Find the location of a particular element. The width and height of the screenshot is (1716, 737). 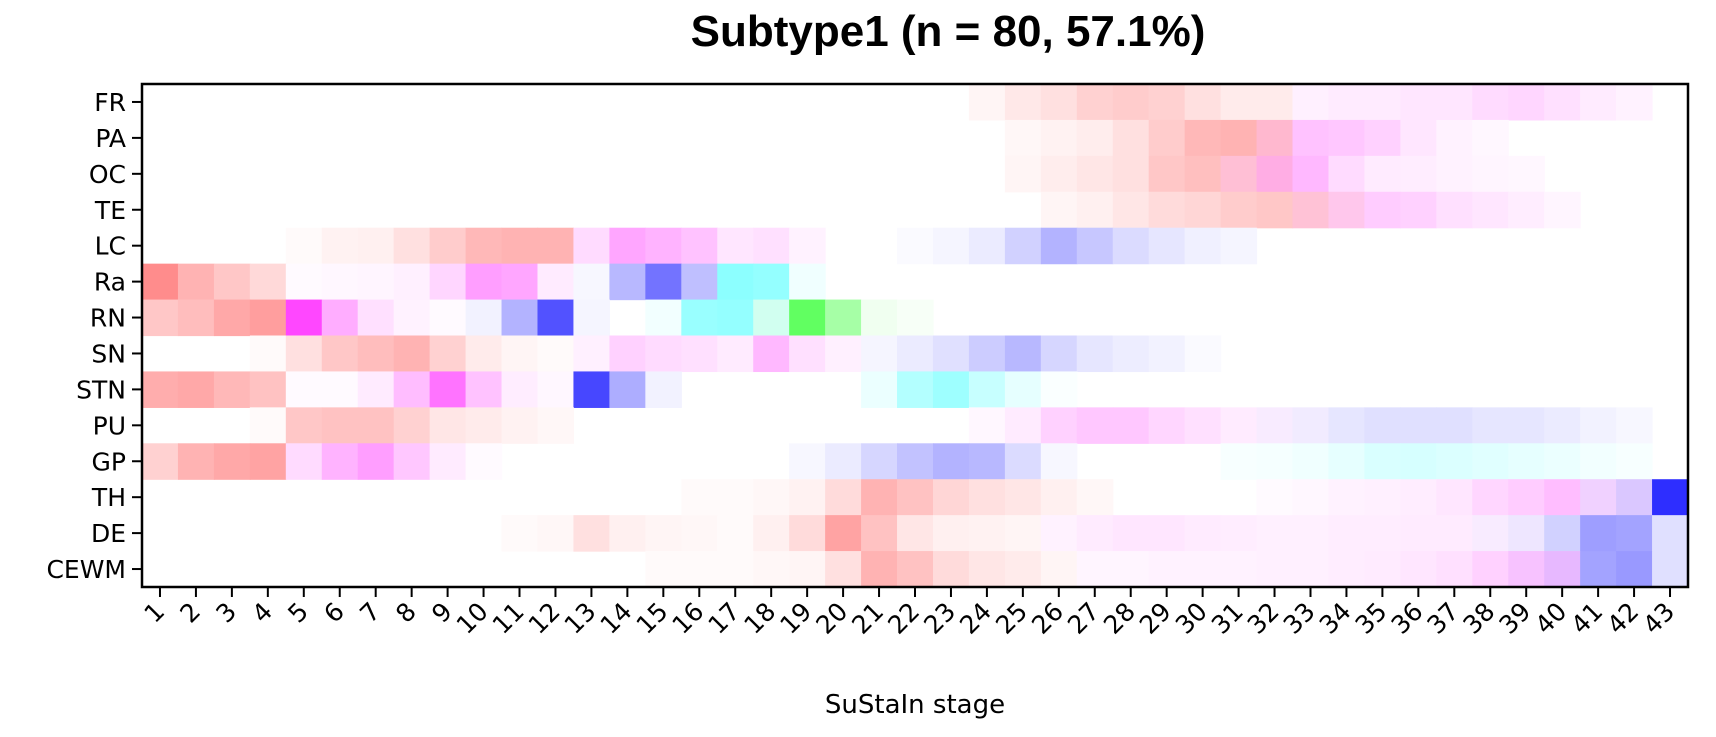

x-tick-label-43: 43 is located at coordinates (1658, 618).